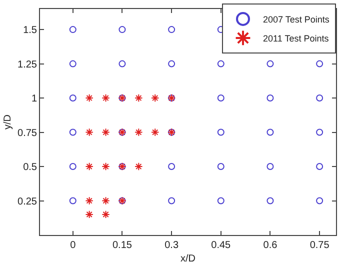  Describe the element at coordinates (30, 168) in the screenshot. I see `y-tick-label: 0.5` at that location.